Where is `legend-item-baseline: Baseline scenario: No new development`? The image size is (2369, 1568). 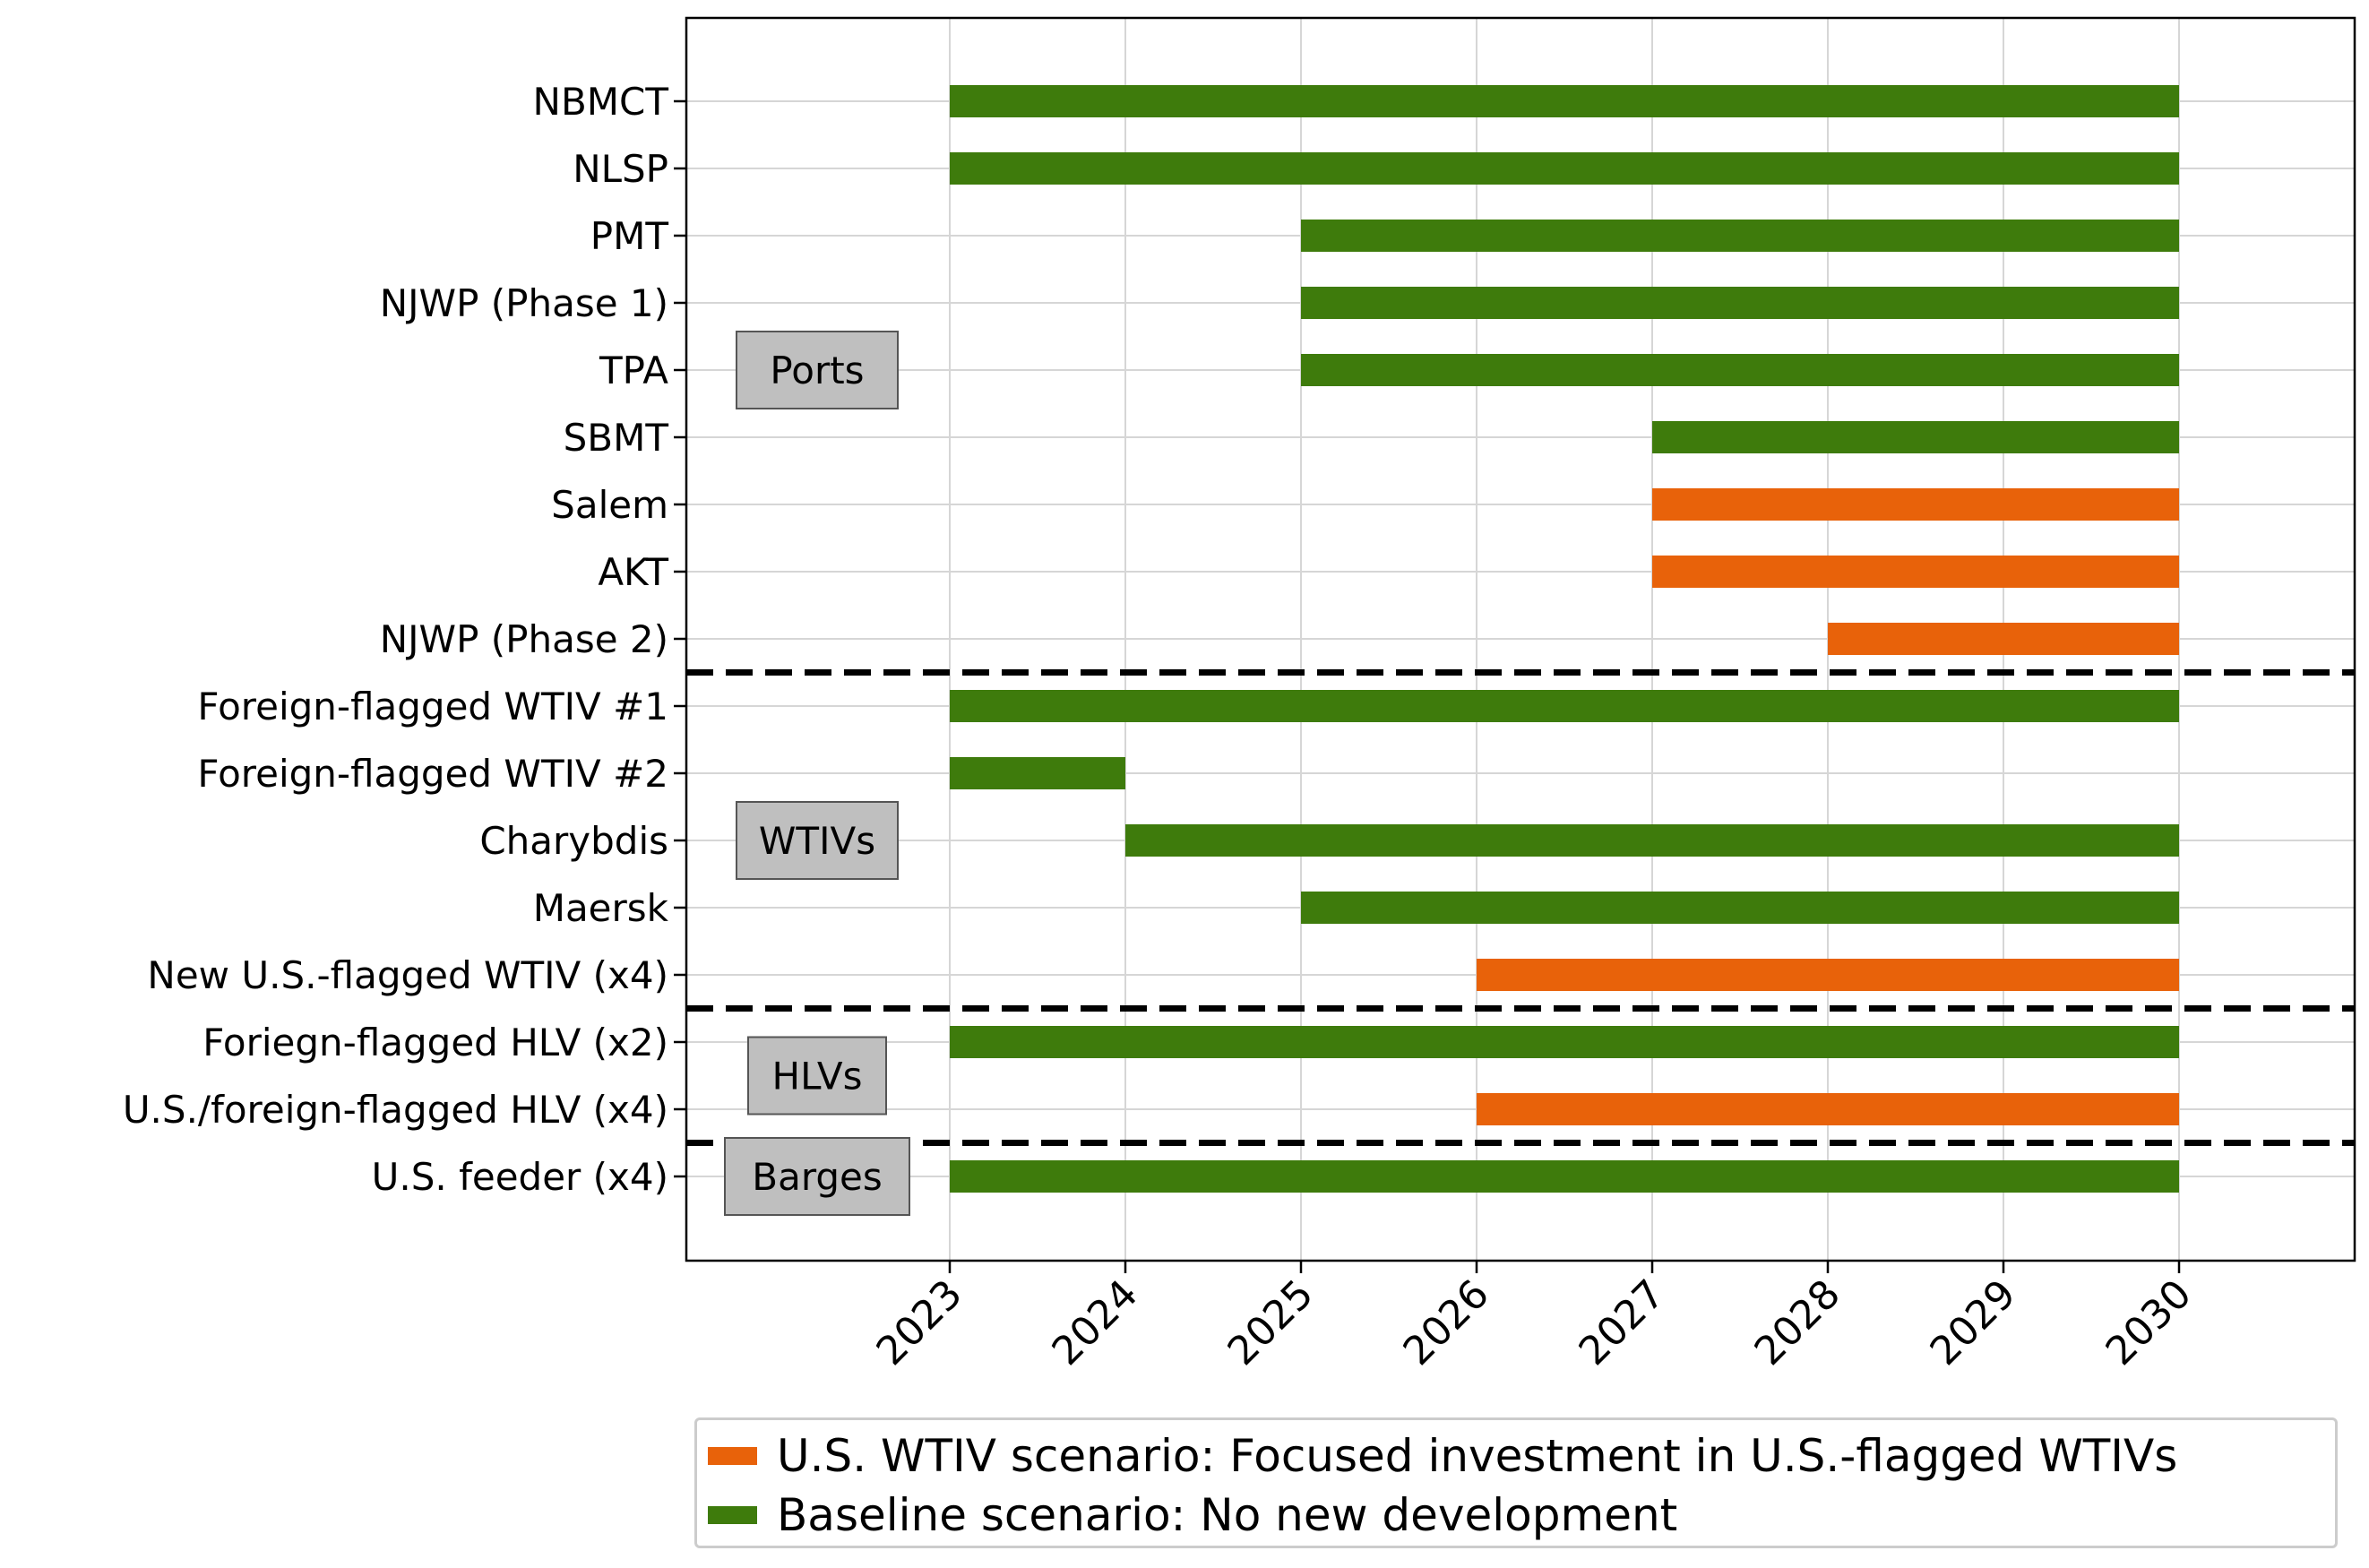
legend-item-baseline: Baseline scenario: No new development is located at coordinates (1192, 1515).